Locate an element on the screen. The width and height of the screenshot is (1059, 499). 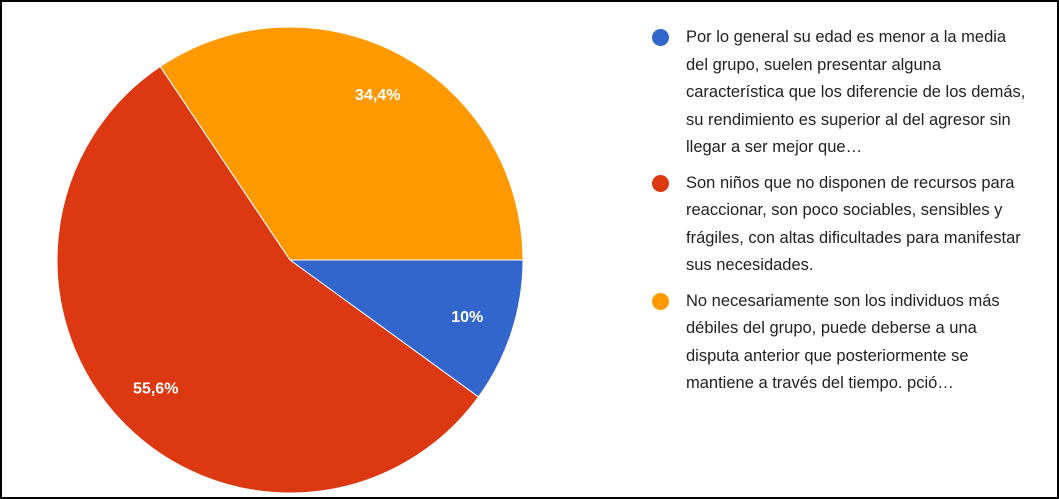
pie-slice is located at coordinates (406, 328).